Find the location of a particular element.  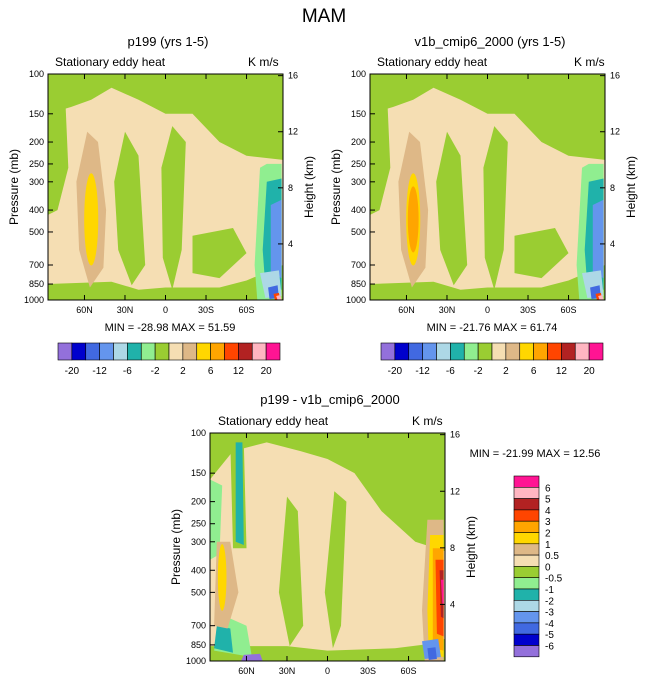

height-tick-label: 16 is located at coordinates (293, 76).